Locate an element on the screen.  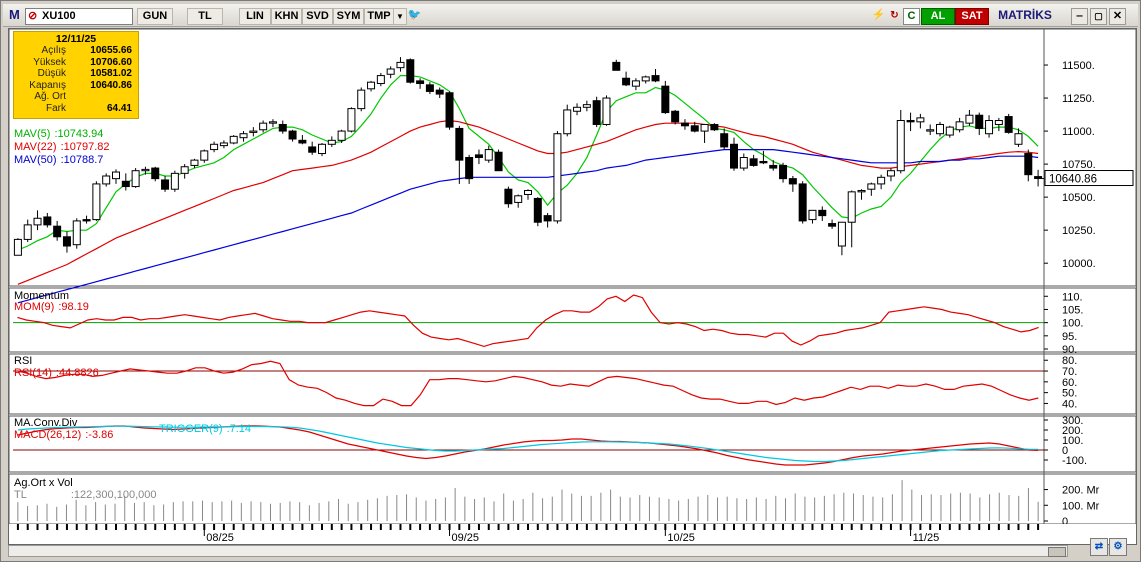
dropdown-arrow-icon: ▼ is located at coordinates (400, 16).